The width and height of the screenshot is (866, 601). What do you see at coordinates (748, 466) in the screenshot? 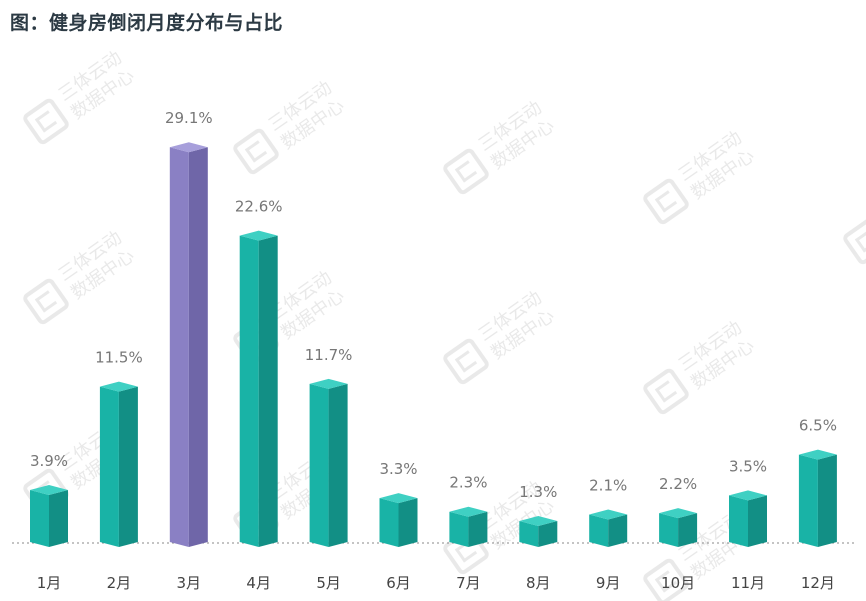
I see `bar-value-label: 3.5%` at bounding box center [748, 466].